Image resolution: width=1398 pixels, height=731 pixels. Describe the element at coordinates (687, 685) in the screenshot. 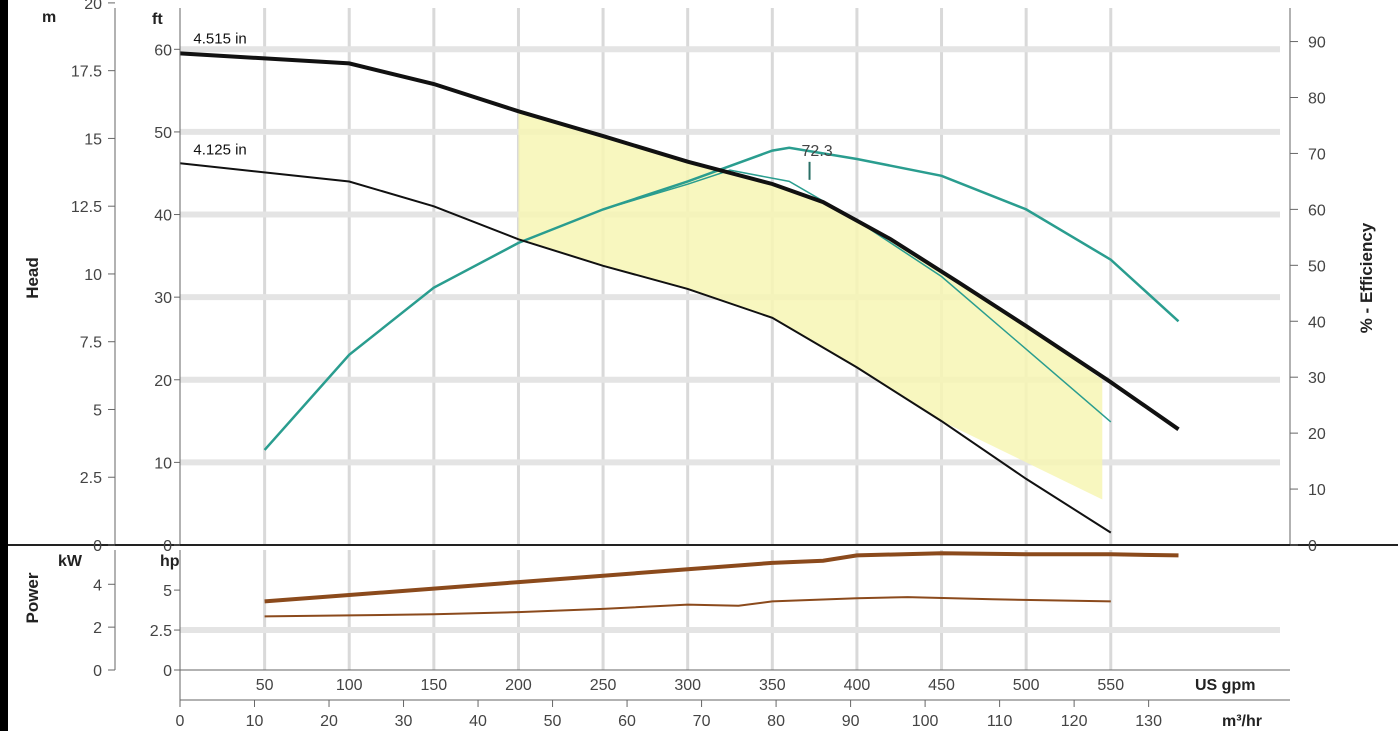

I see `flow-gpm-tick-5: 300` at that location.